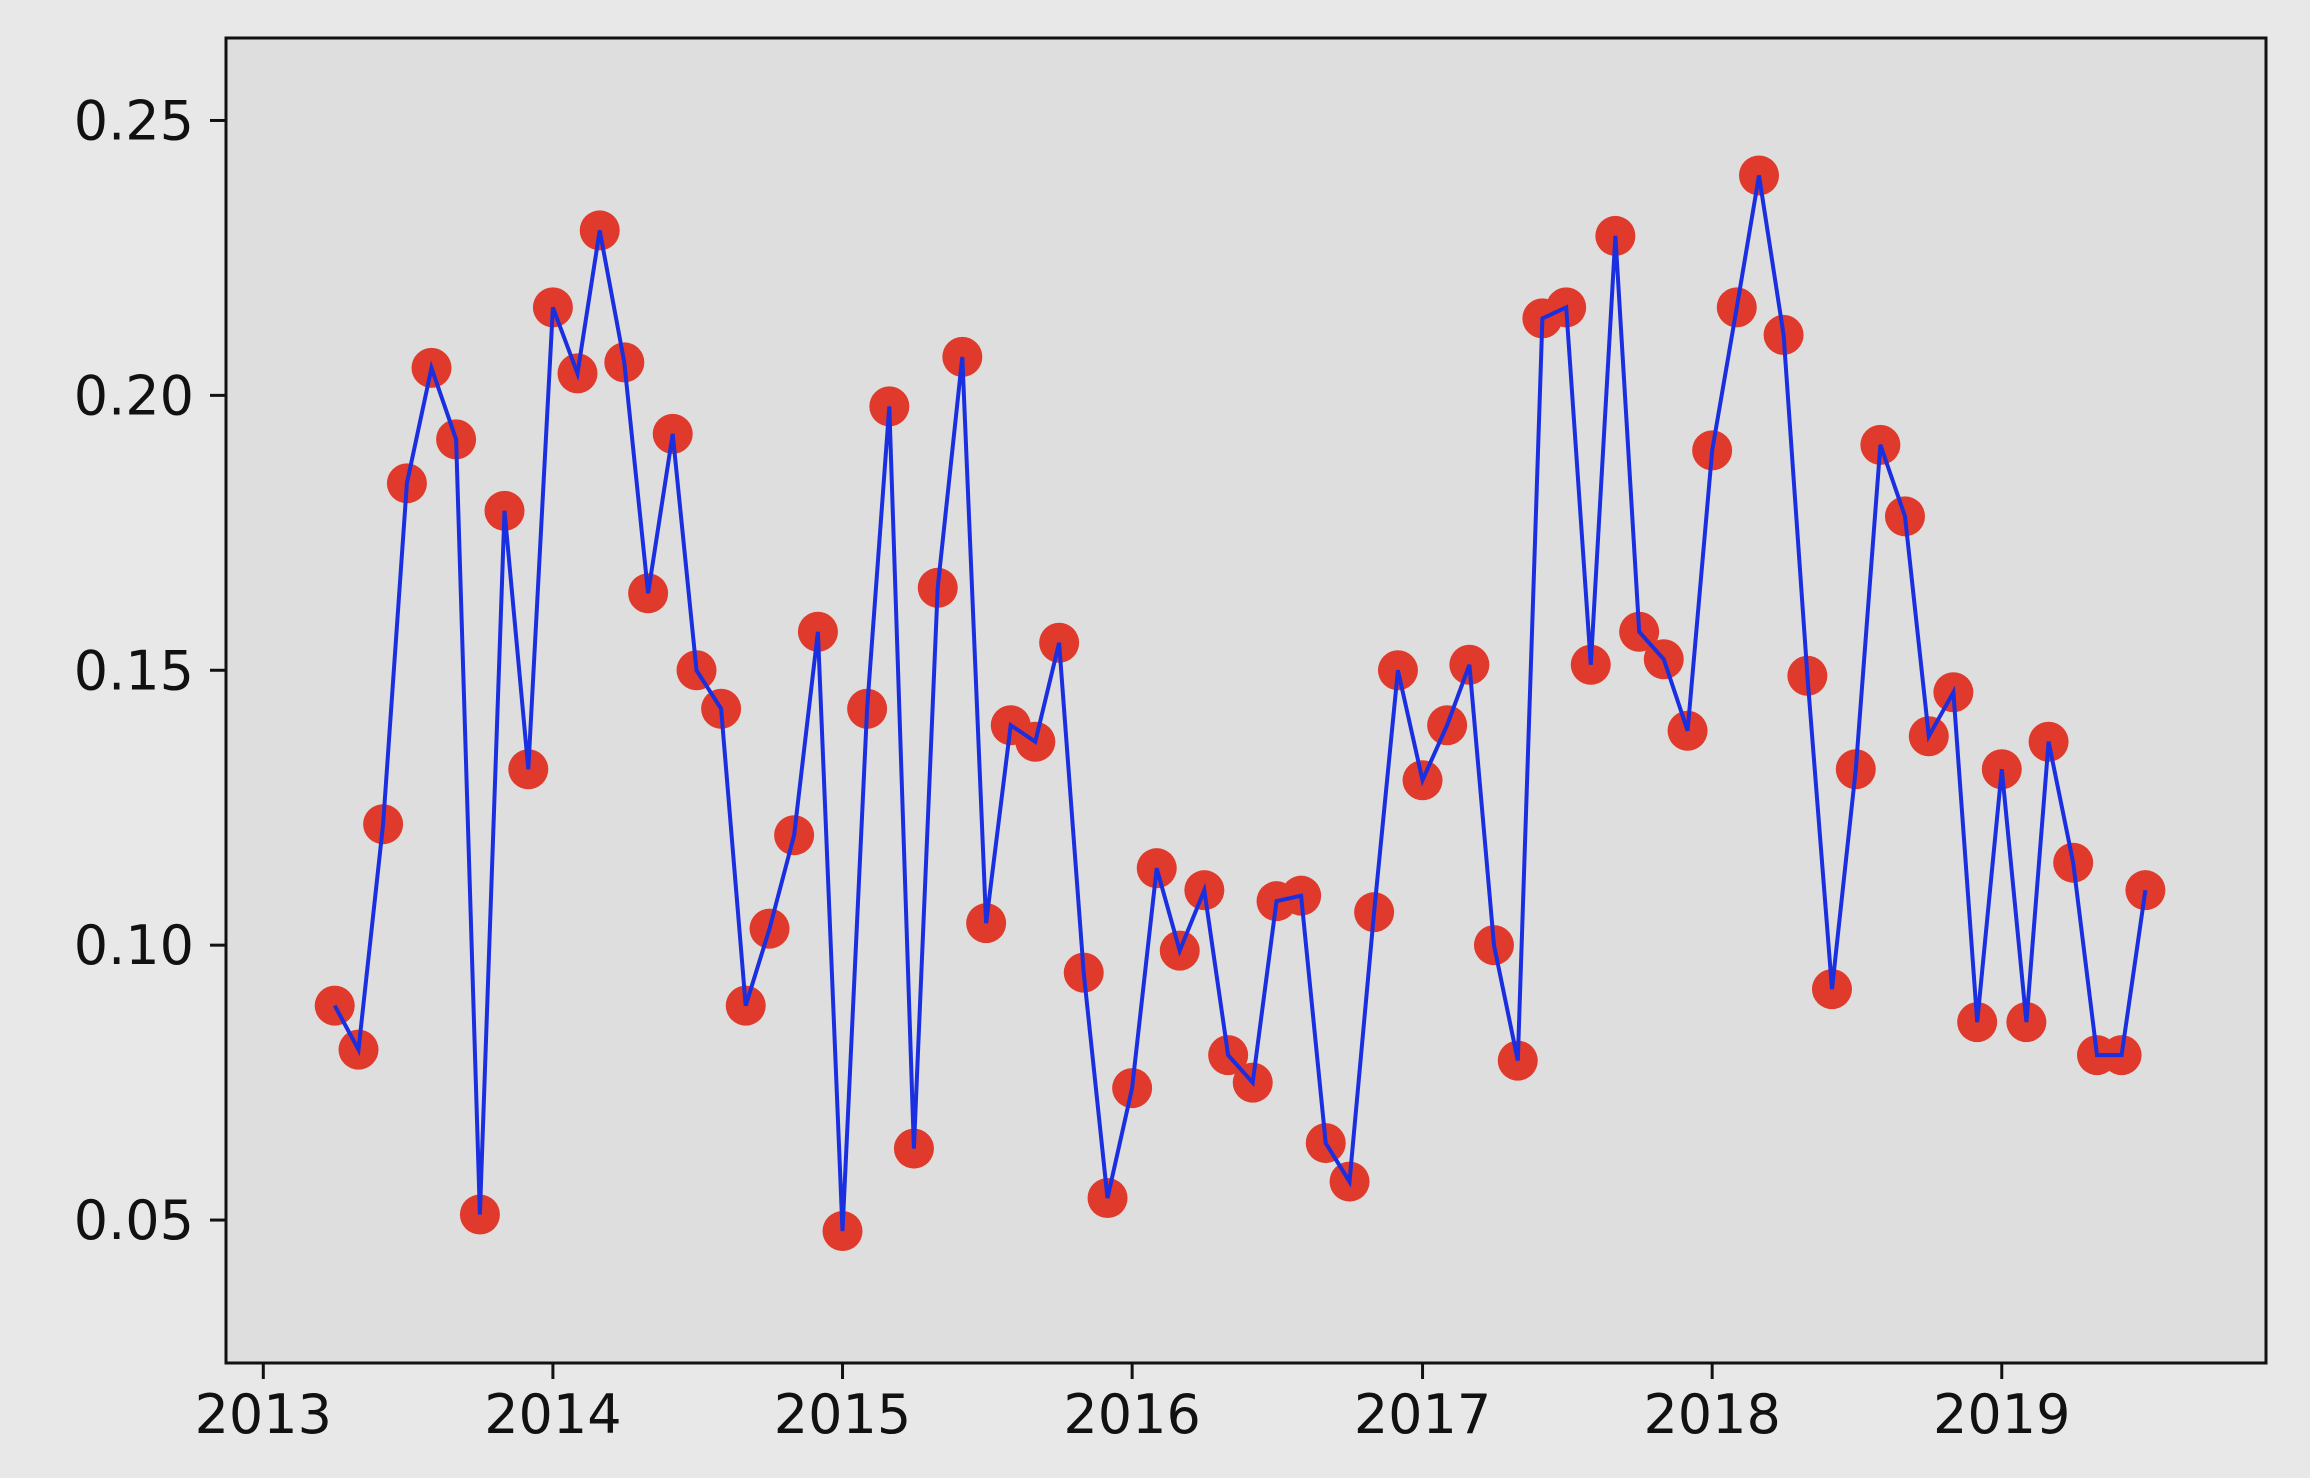  I want to click on x-tick-label: 2019, so click(2001, 1414).